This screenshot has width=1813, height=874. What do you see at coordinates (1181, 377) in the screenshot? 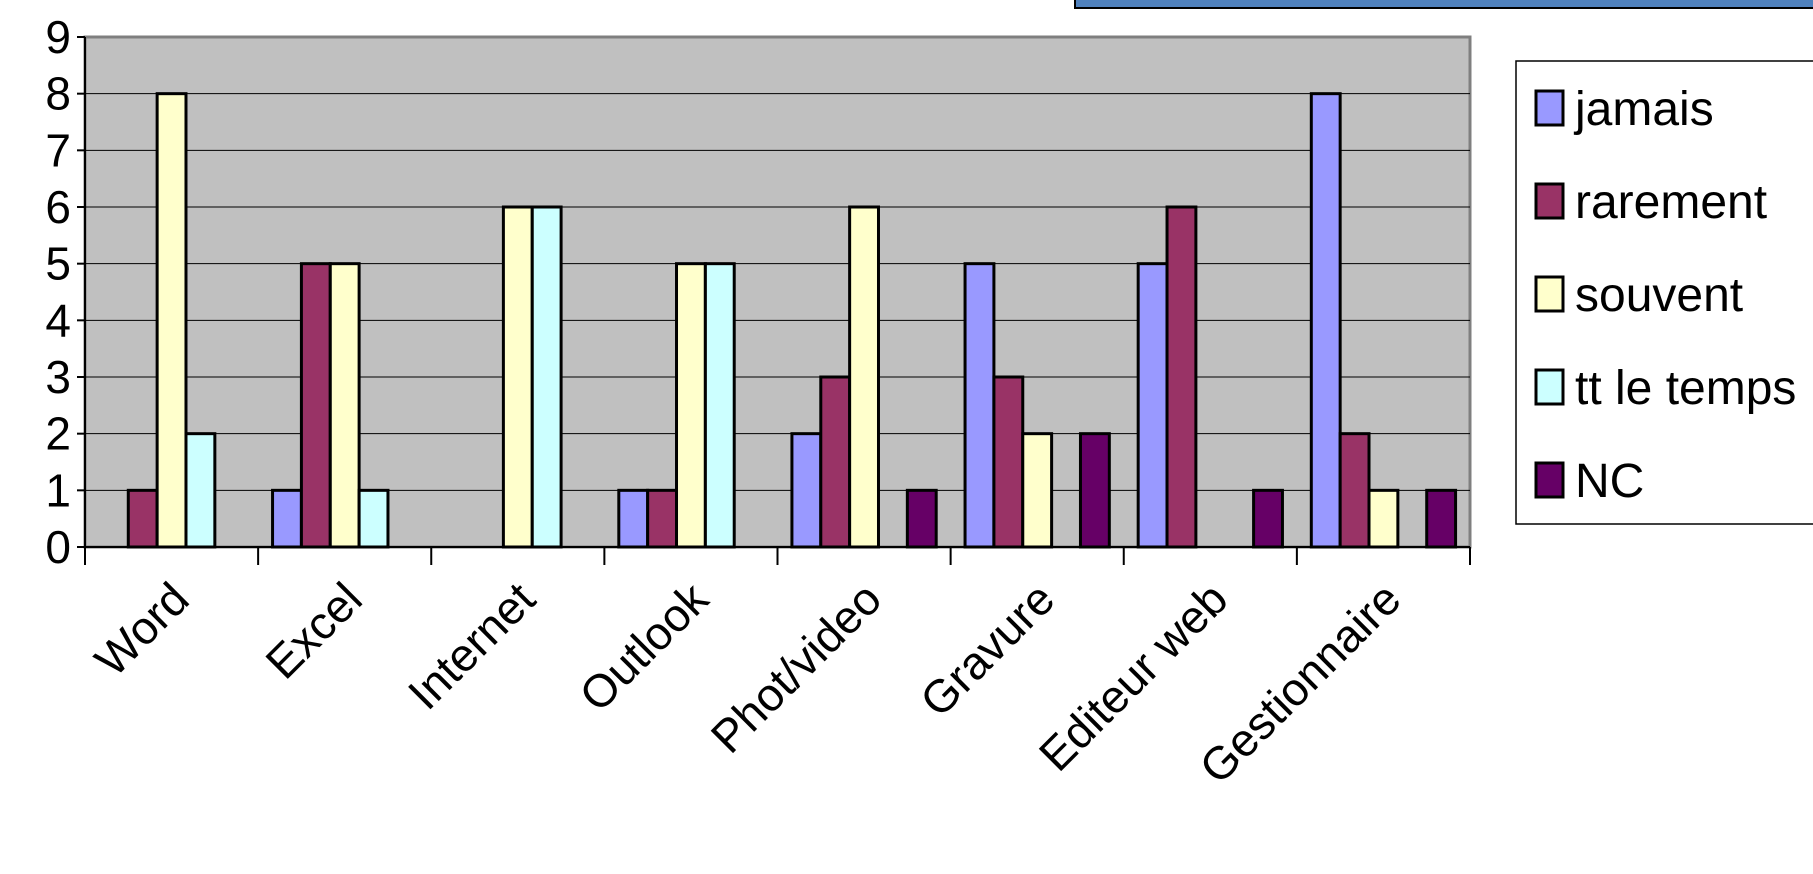
I see `bar-rarement-Editeur-web` at bounding box center [1181, 377].